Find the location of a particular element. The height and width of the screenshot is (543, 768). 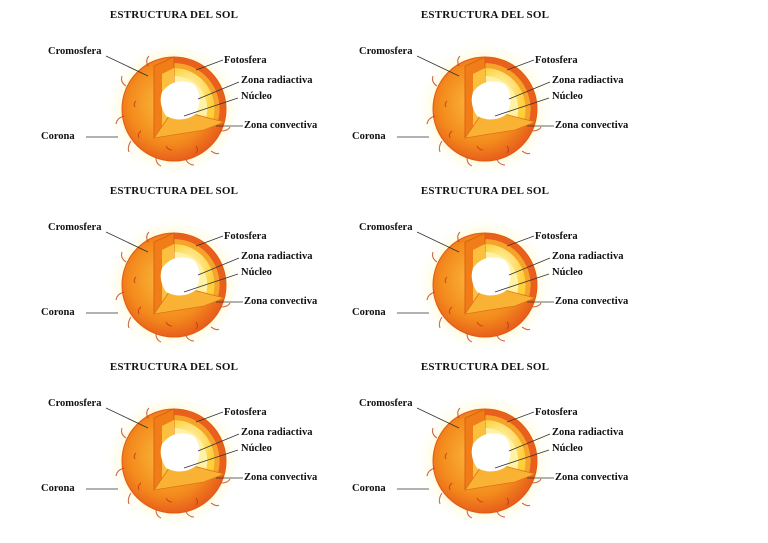

sun-structure-panel-2: ESTRUCTURA DEL SOL is located at coordinates (502, 94).